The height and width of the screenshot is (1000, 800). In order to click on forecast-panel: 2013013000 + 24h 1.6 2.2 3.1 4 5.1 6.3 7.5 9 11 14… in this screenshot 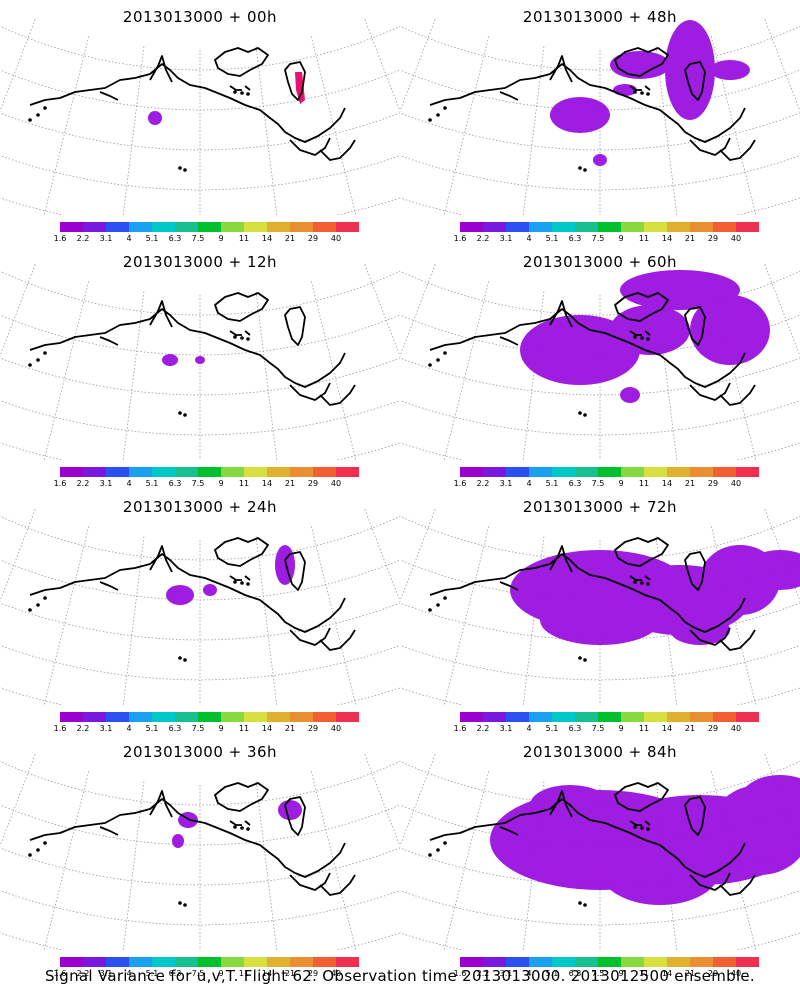, I will do `click(200, 612)`.